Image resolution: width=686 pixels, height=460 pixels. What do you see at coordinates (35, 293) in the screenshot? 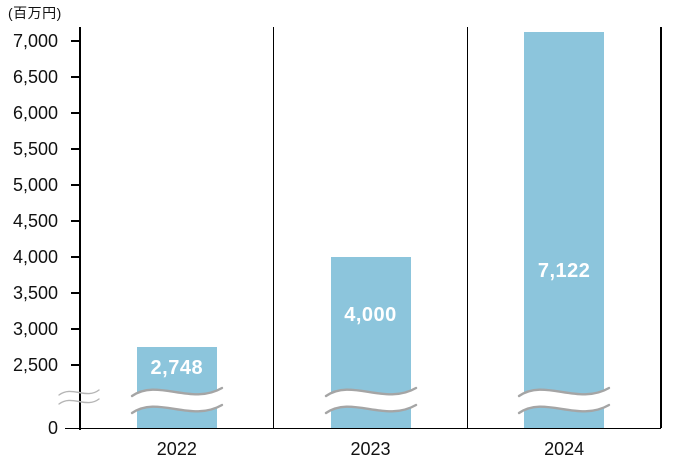
I see `y-tick-label: 3,500` at bounding box center [35, 293].